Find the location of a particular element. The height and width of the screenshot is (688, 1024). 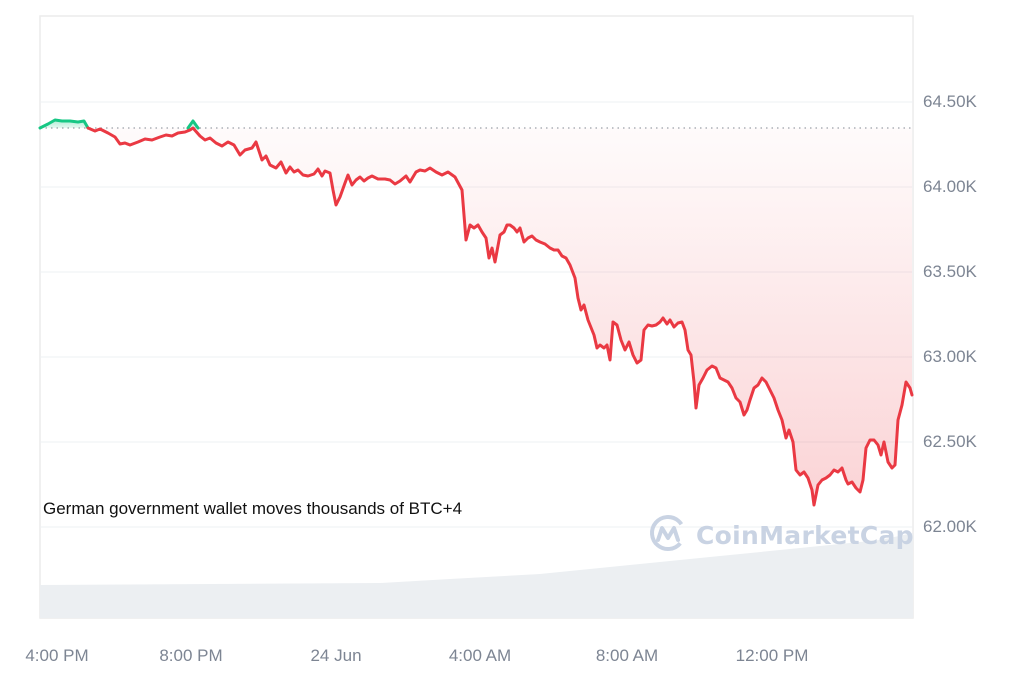

x-axis-label: 12:00 PM is located at coordinates (772, 655).